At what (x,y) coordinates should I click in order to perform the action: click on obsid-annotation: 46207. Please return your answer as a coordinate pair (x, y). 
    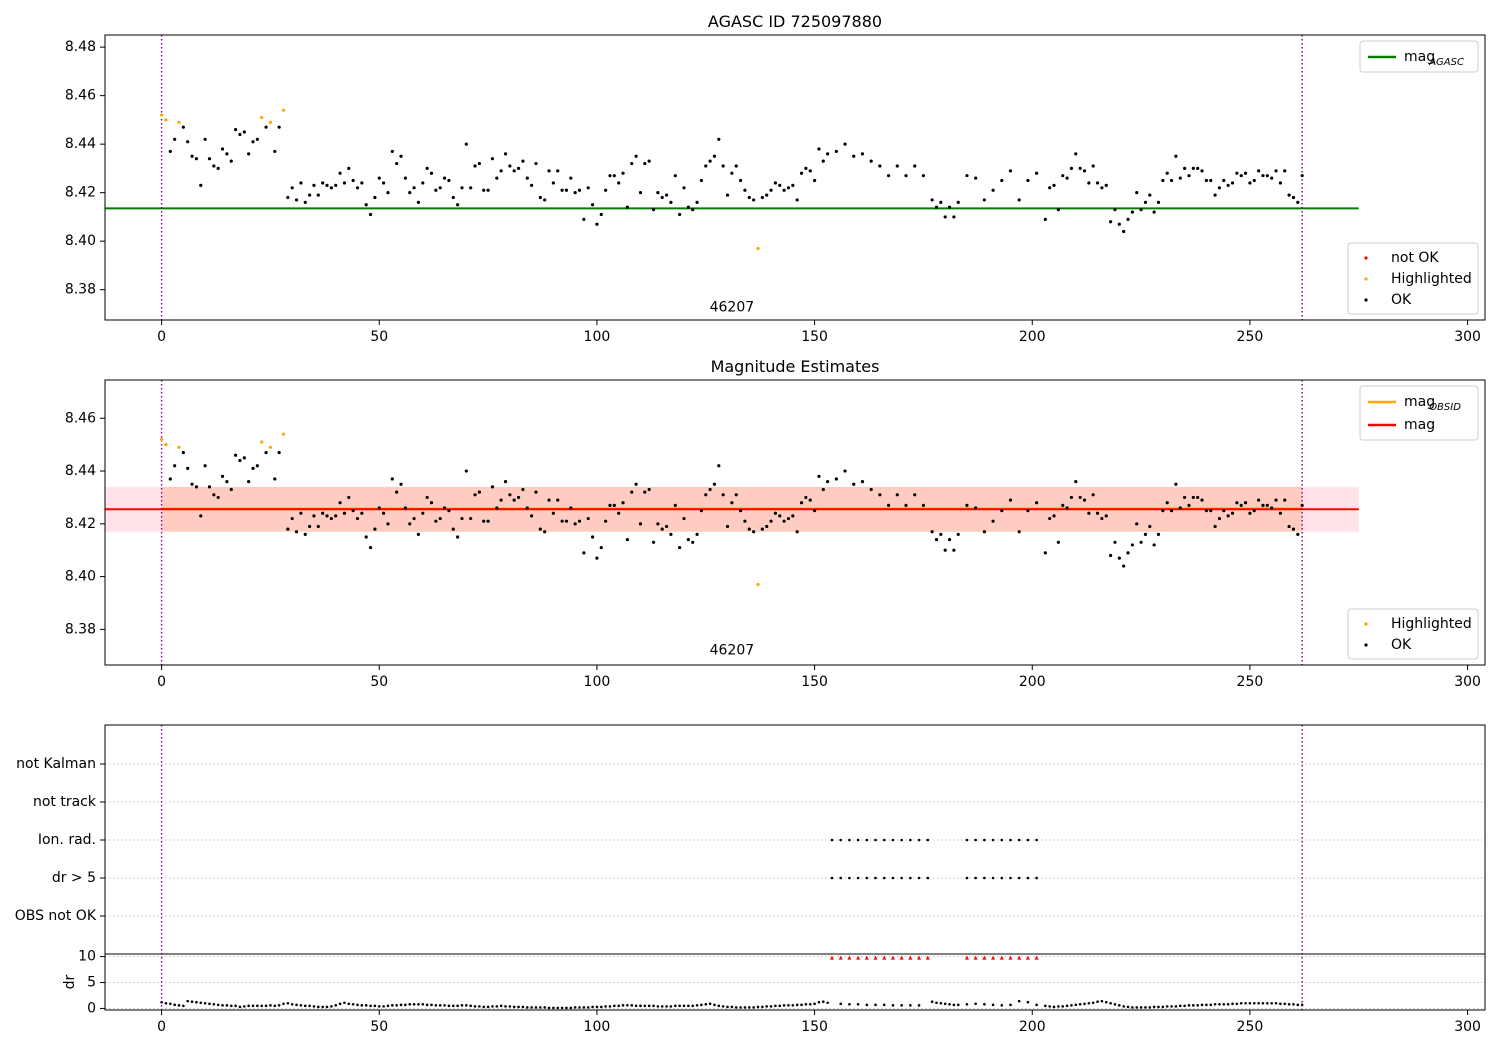
    Looking at the image, I should click on (732, 308).